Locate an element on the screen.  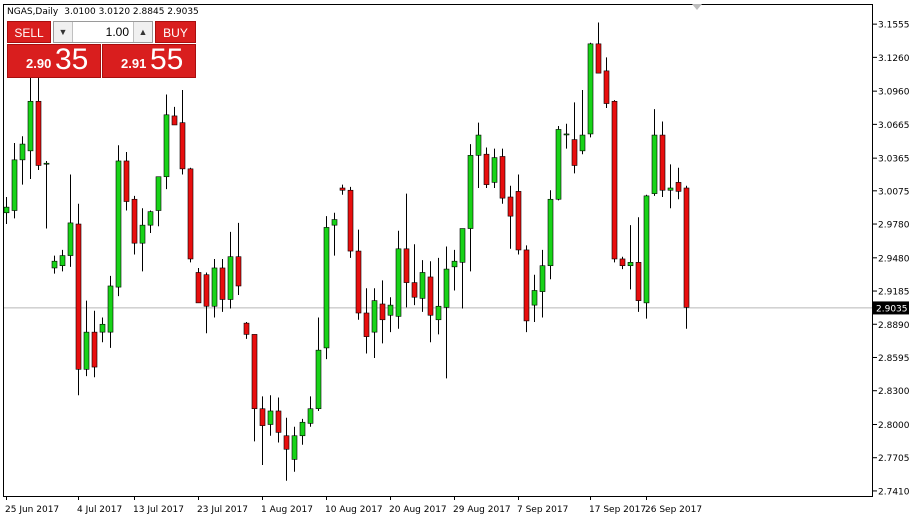
current-price-label-bg is located at coordinates (891, 308).